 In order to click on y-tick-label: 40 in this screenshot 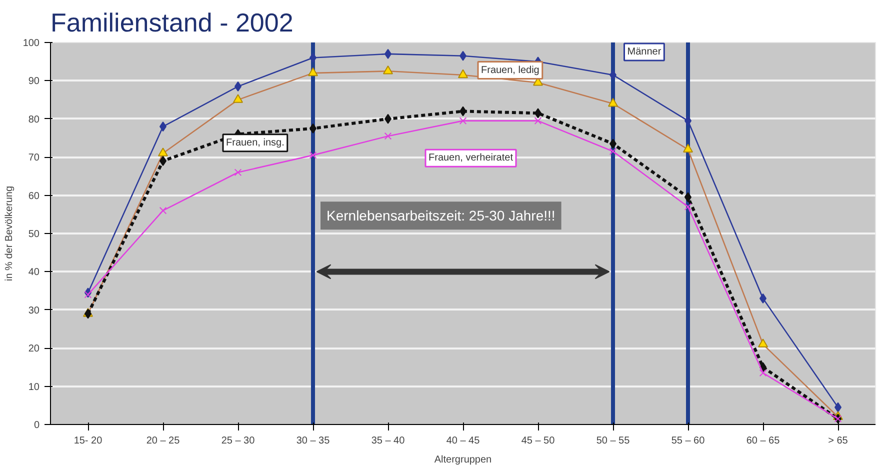, I will do `click(34, 272)`.